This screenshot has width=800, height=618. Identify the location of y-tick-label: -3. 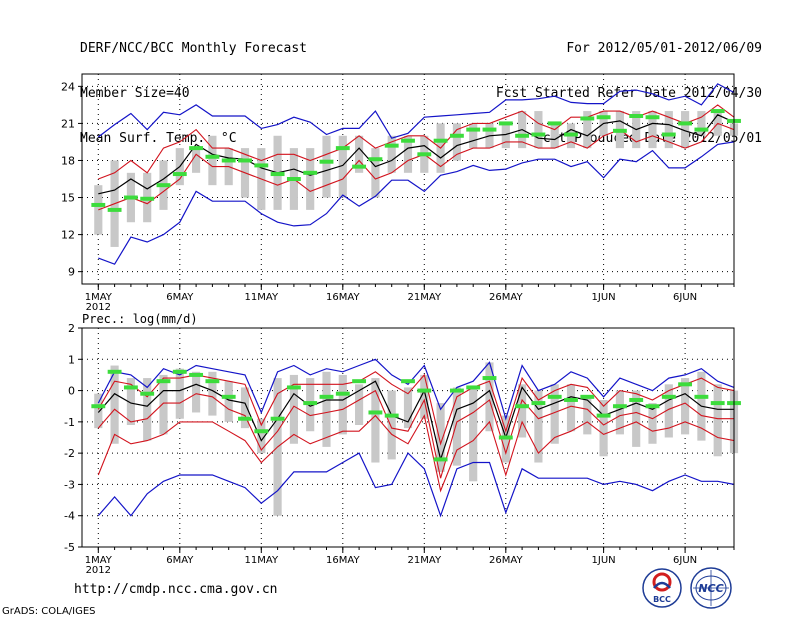
(69, 484).